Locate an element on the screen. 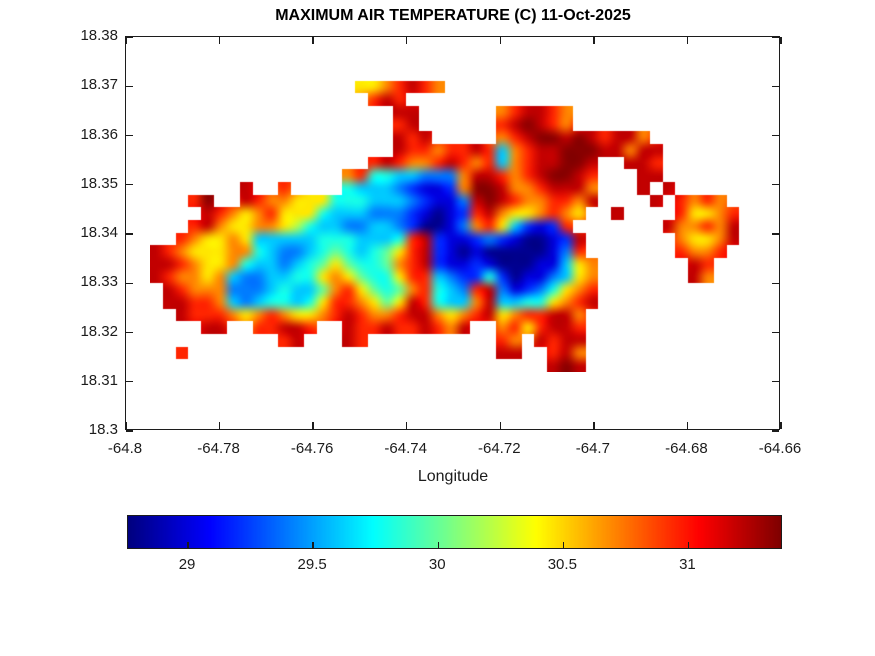 The image size is (875, 656). colorbar-canvas is located at coordinates (454, 532).